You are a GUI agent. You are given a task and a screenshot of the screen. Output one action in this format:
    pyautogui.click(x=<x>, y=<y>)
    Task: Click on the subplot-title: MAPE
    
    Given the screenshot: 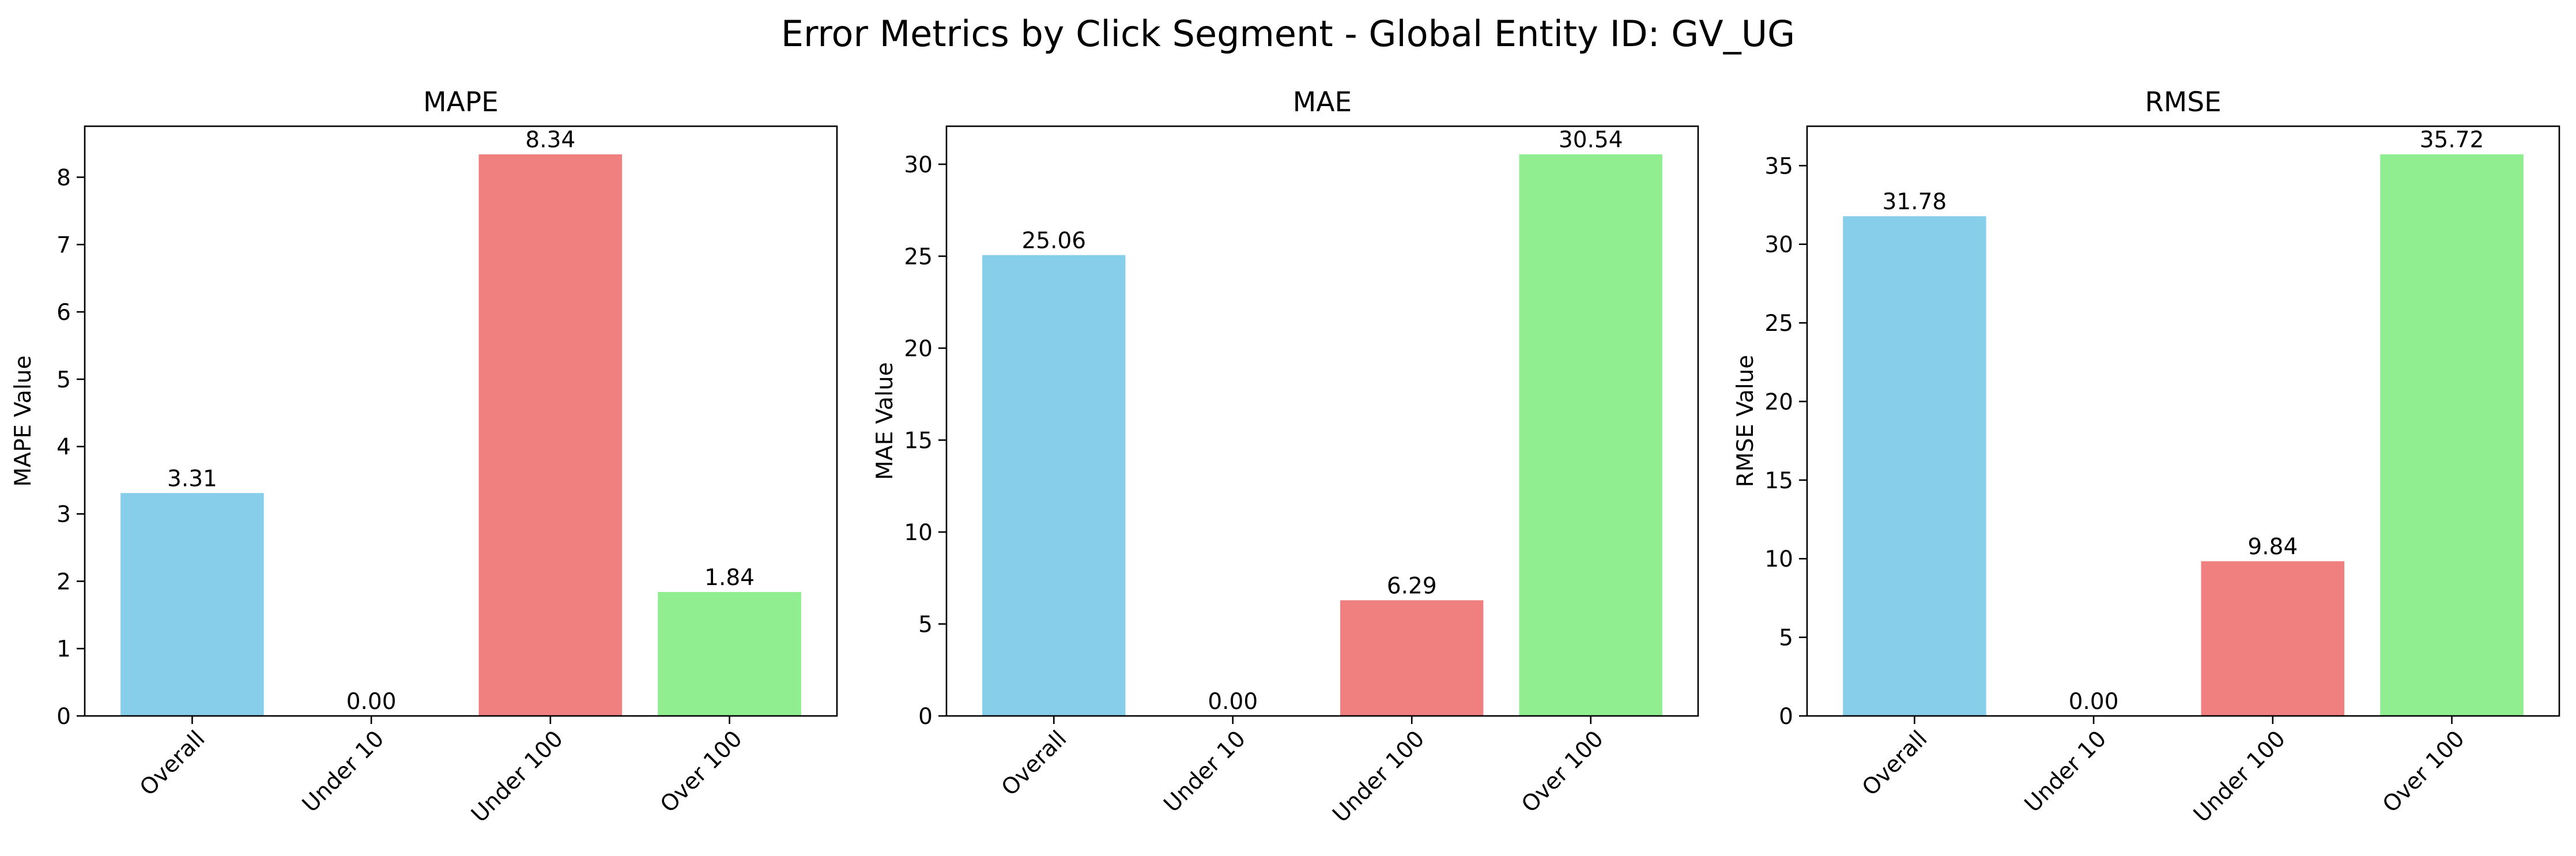 What is the action you would take?
    pyautogui.click(x=461, y=102)
    